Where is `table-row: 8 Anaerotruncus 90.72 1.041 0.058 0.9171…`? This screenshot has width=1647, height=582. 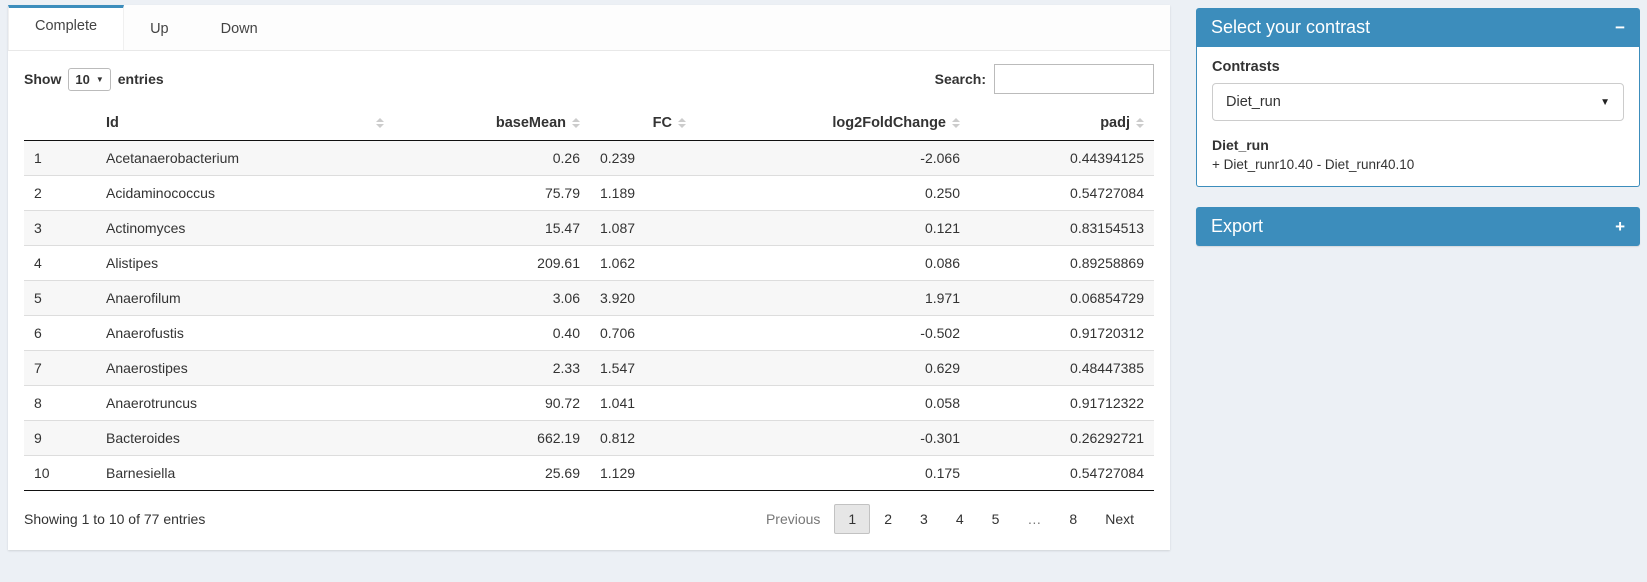 table-row: 8 Anaerotruncus 90.72 1.041 0.058 0.9171… is located at coordinates (589, 403).